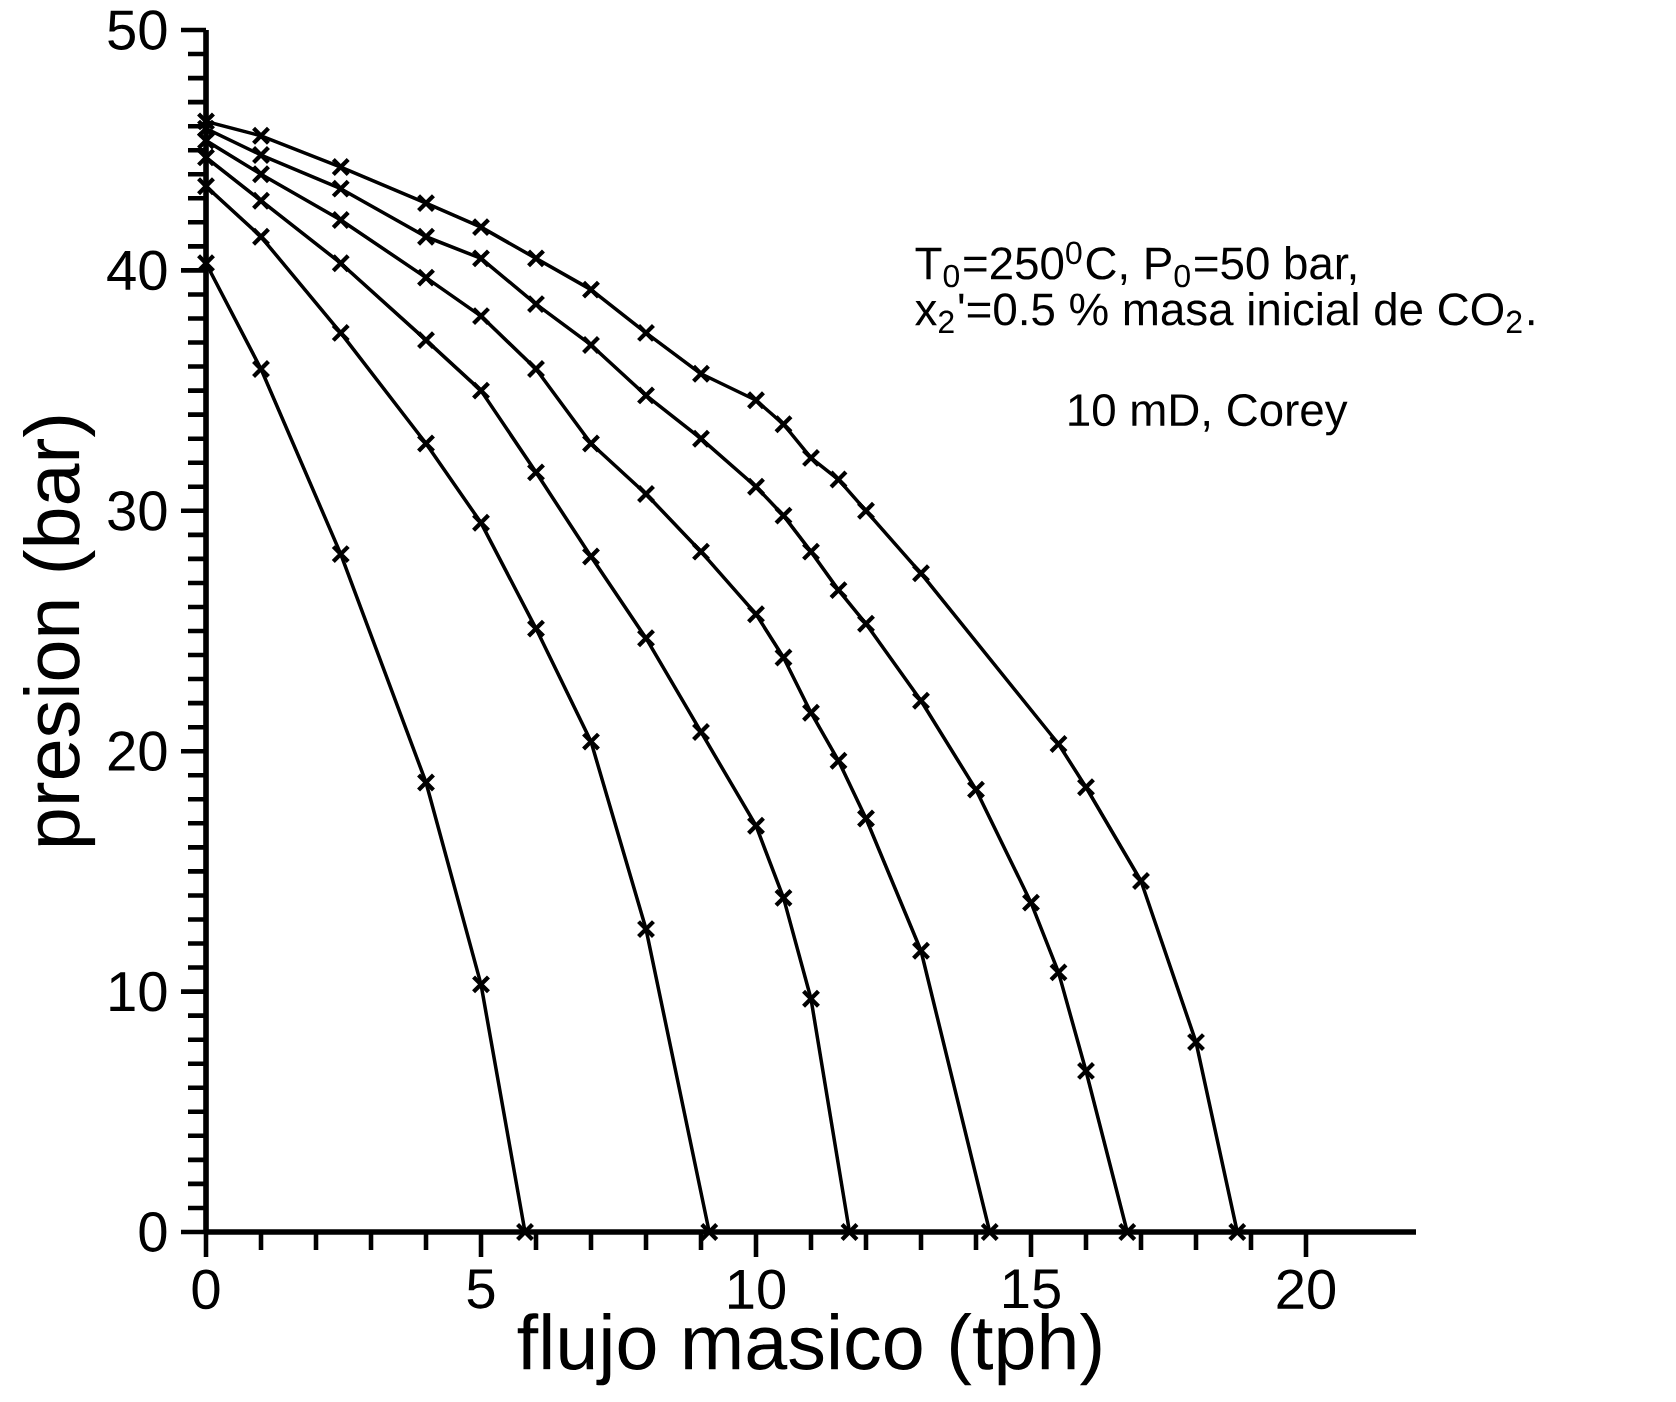 The image size is (1676, 1402). What do you see at coordinates (137, 270) in the screenshot?
I see `y-tick-label: 40` at bounding box center [137, 270].